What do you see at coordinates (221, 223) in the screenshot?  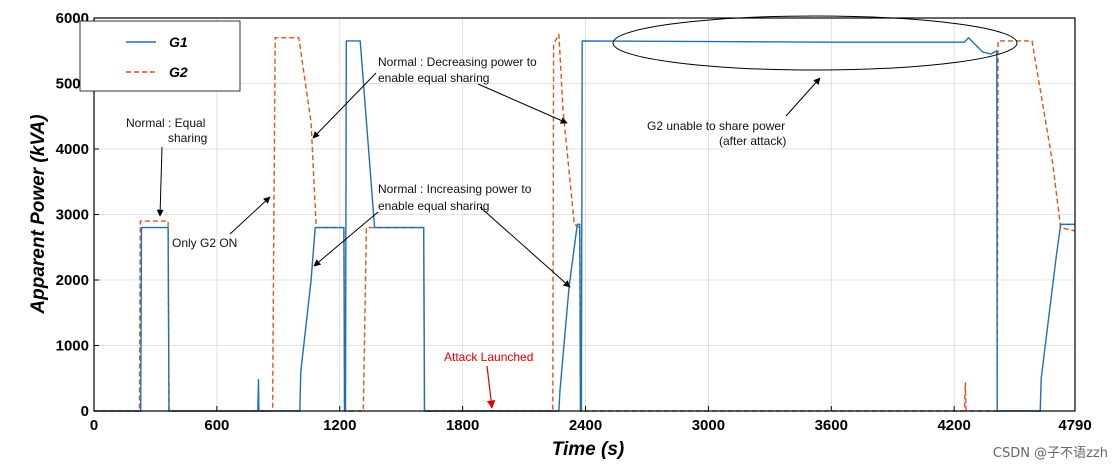 I see `annotation-only-g2-on: Only G2 ON` at bounding box center [221, 223].